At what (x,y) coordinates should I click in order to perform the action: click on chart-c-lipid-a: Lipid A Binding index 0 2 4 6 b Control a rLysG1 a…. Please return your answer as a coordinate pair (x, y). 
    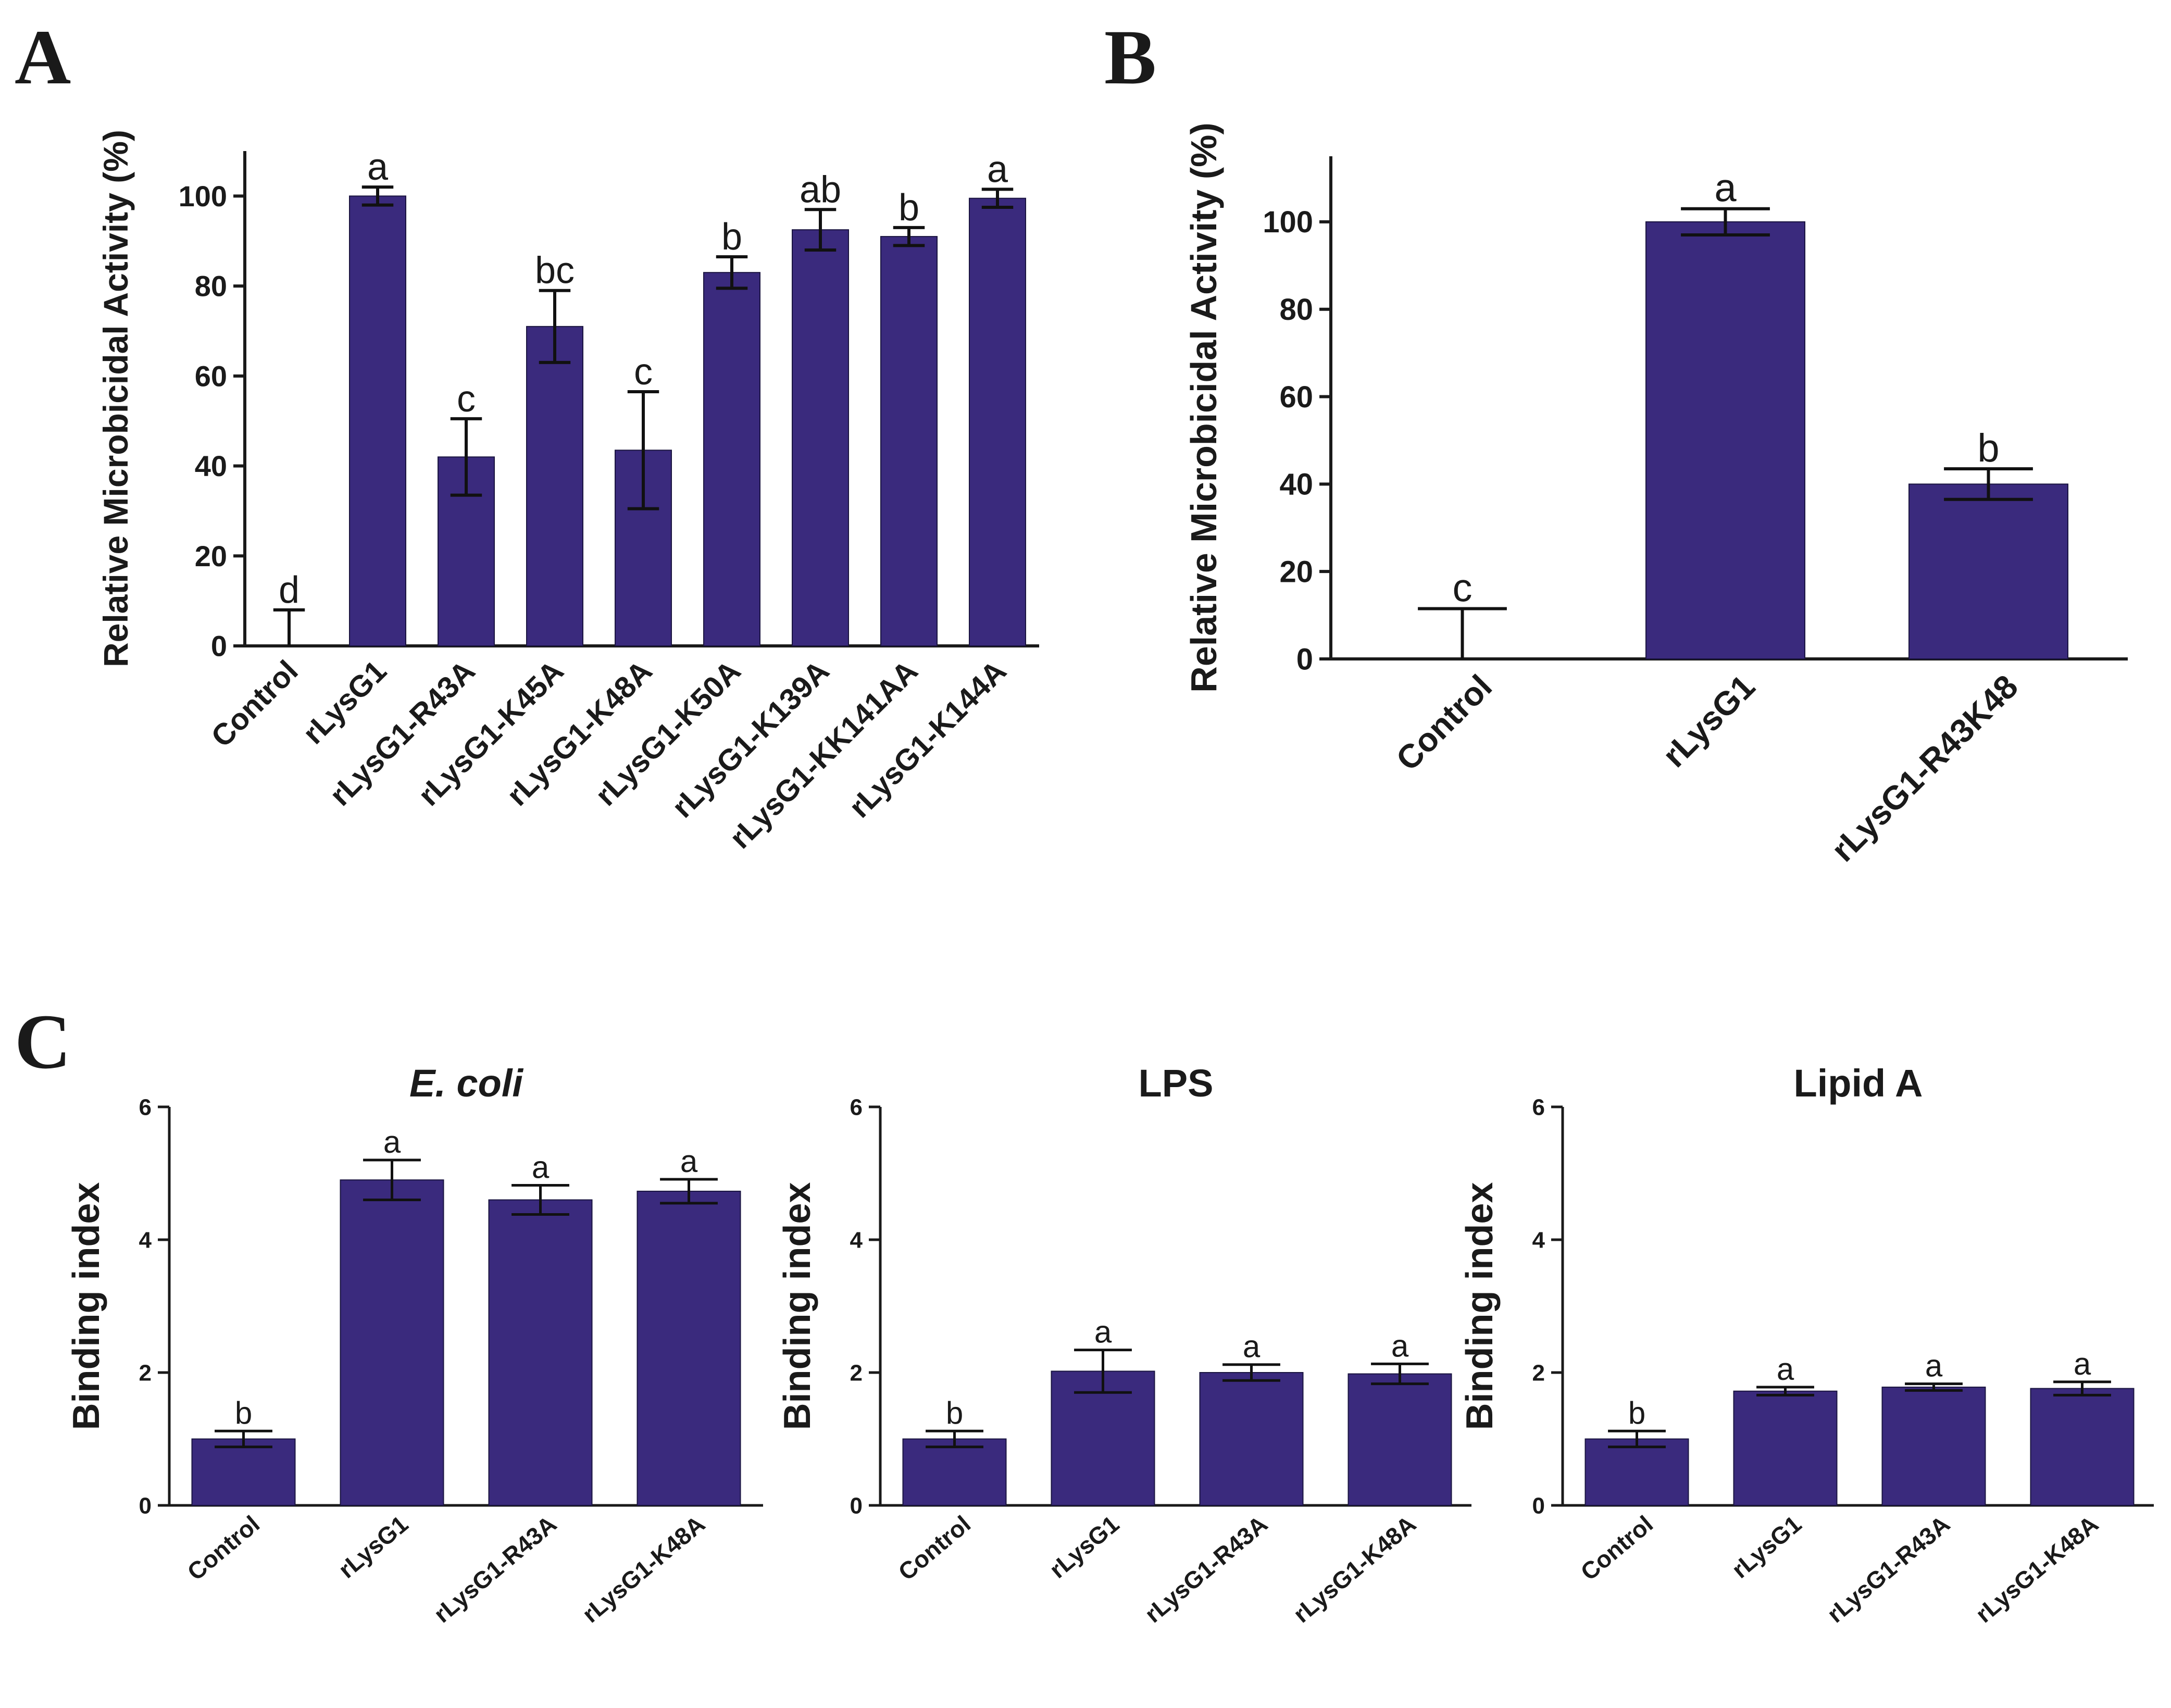
    Looking at the image, I should click on (1807, 1345).